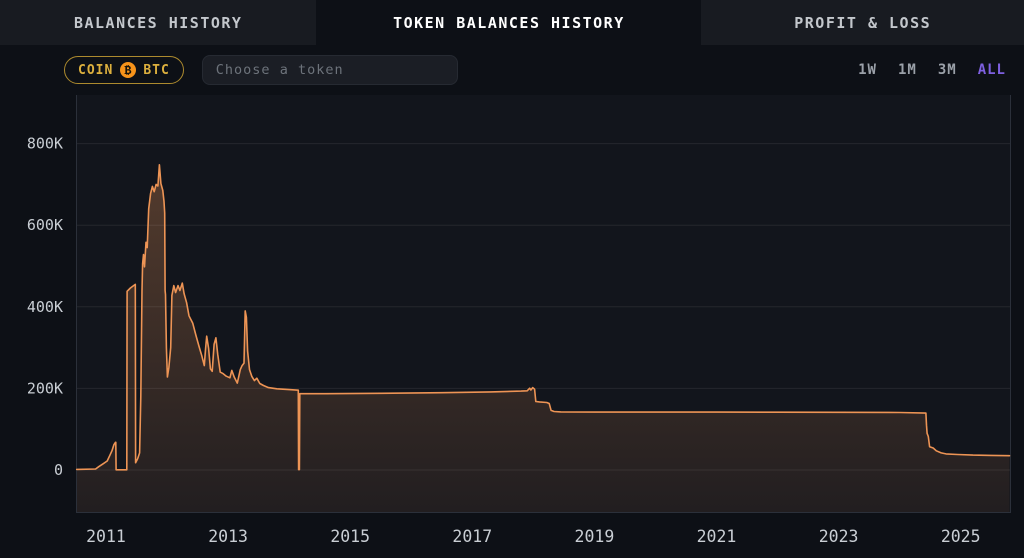 Image resolution: width=1024 pixels, height=558 pixels. Describe the element at coordinates (96, 70) in the screenshot. I see `coin-chip-label: COIN` at that location.